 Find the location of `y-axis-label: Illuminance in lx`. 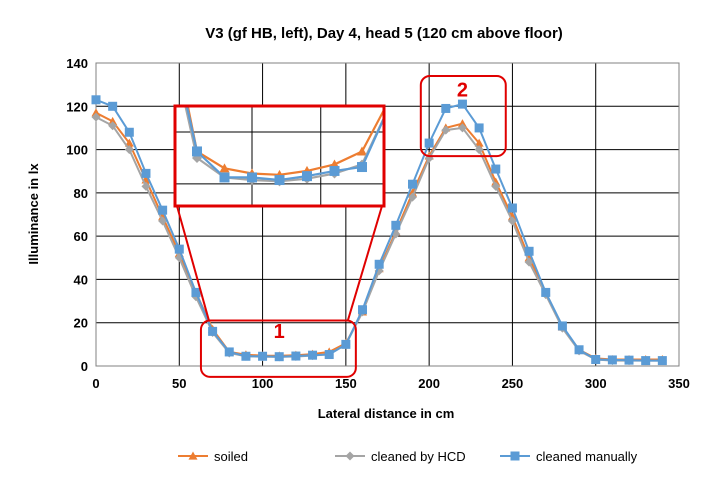

y-axis-label: Illuminance in lx is located at coordinates (33, 214).